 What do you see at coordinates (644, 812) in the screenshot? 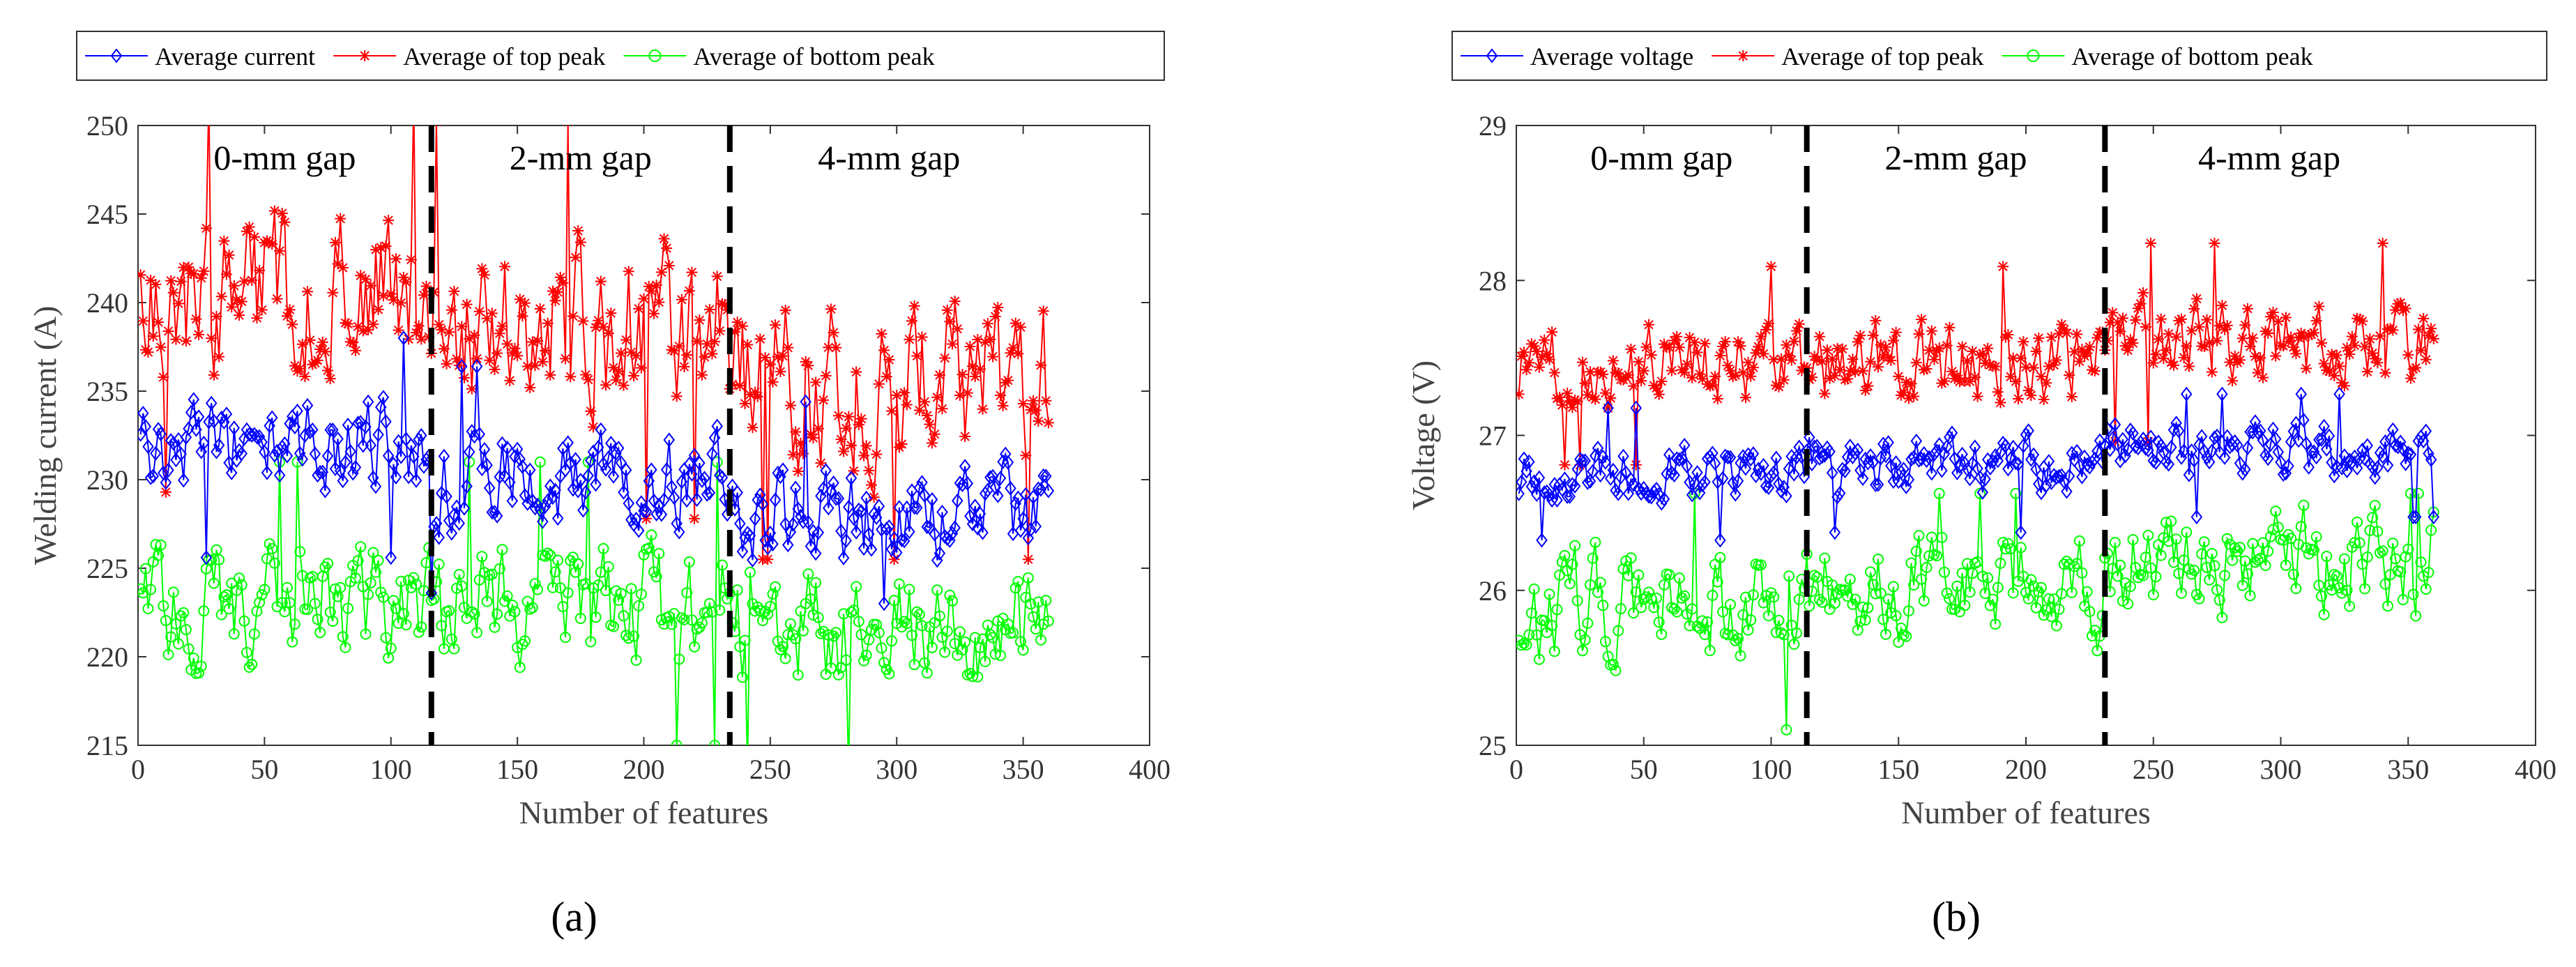
I see `x-axis-label: Number of features` at bounding box center [644, 812].